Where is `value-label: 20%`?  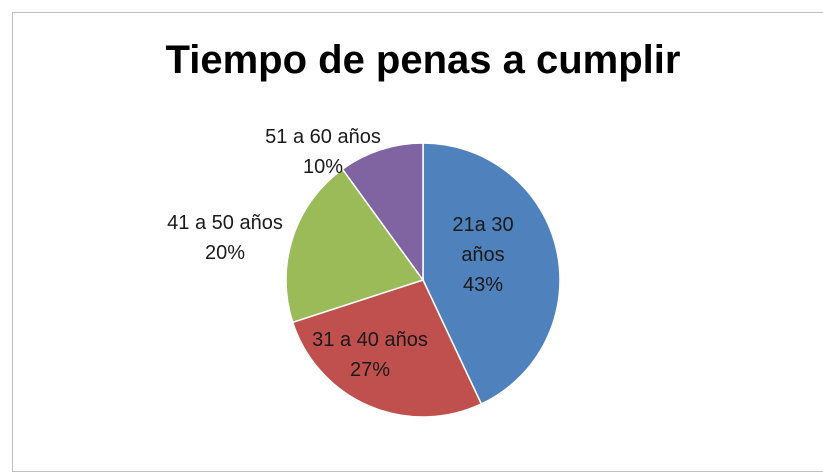
value-label: 20% is located at coordinates (225, 253).